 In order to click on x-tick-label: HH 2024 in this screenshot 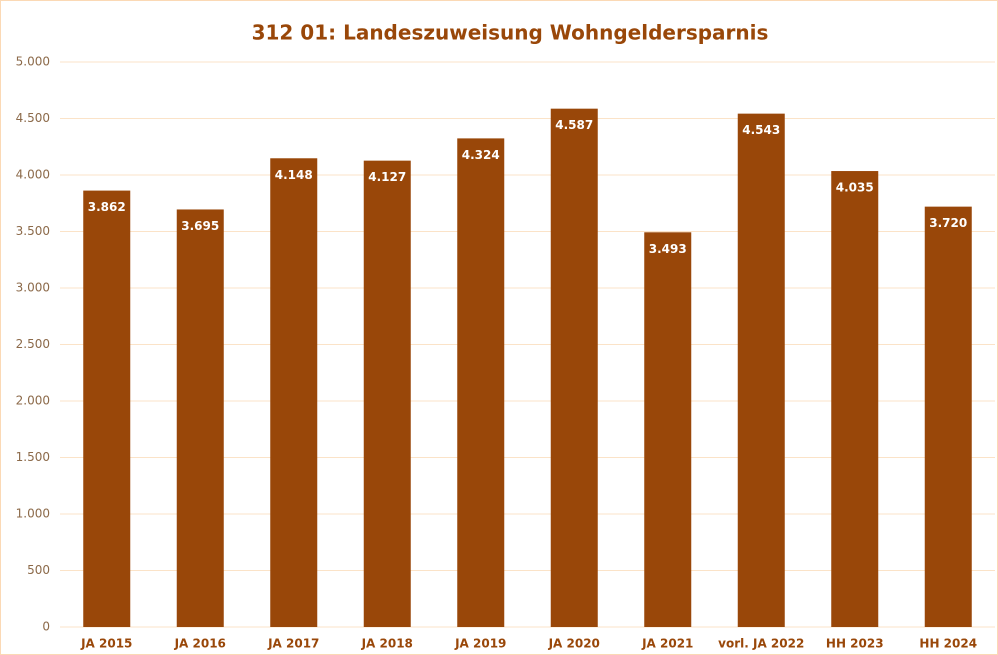, I will do `click(948, 644)`.